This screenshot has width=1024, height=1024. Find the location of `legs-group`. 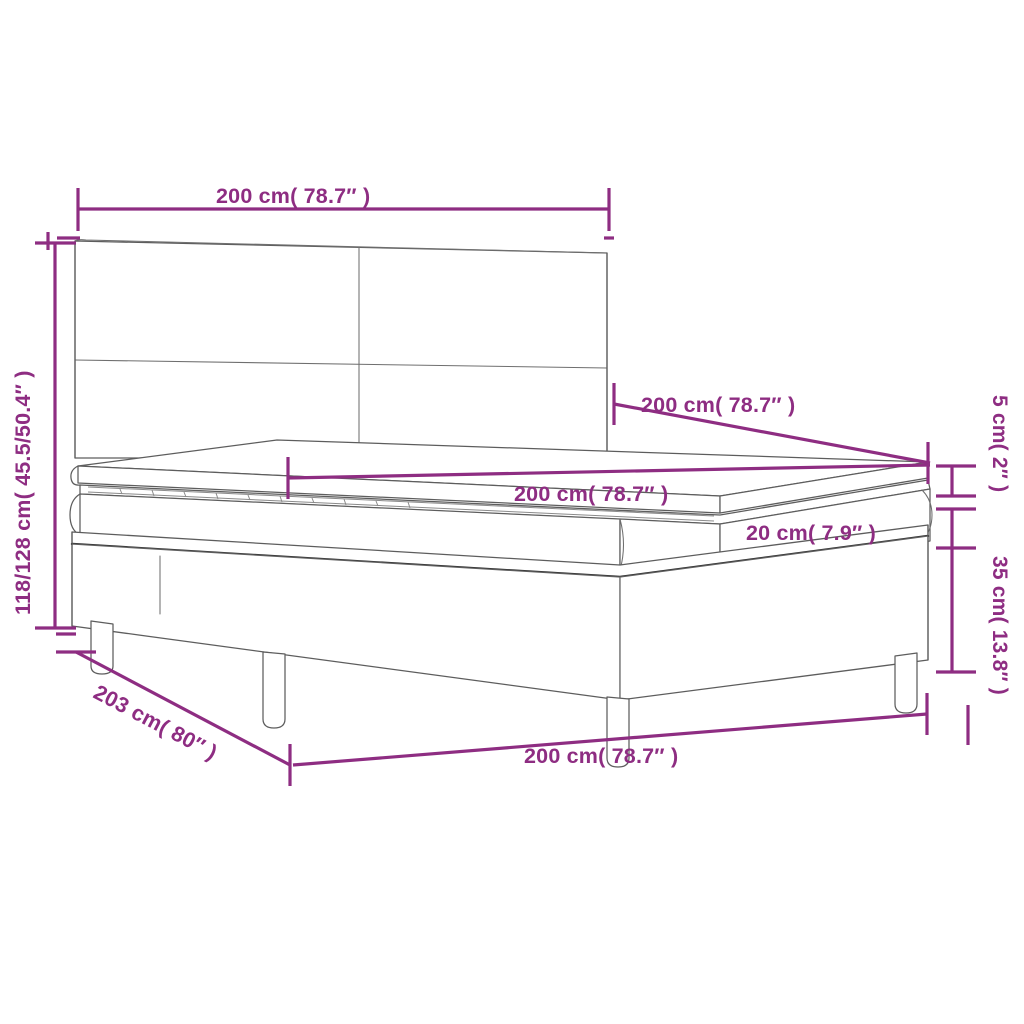

legs-group is located at coordinates (504, 694).